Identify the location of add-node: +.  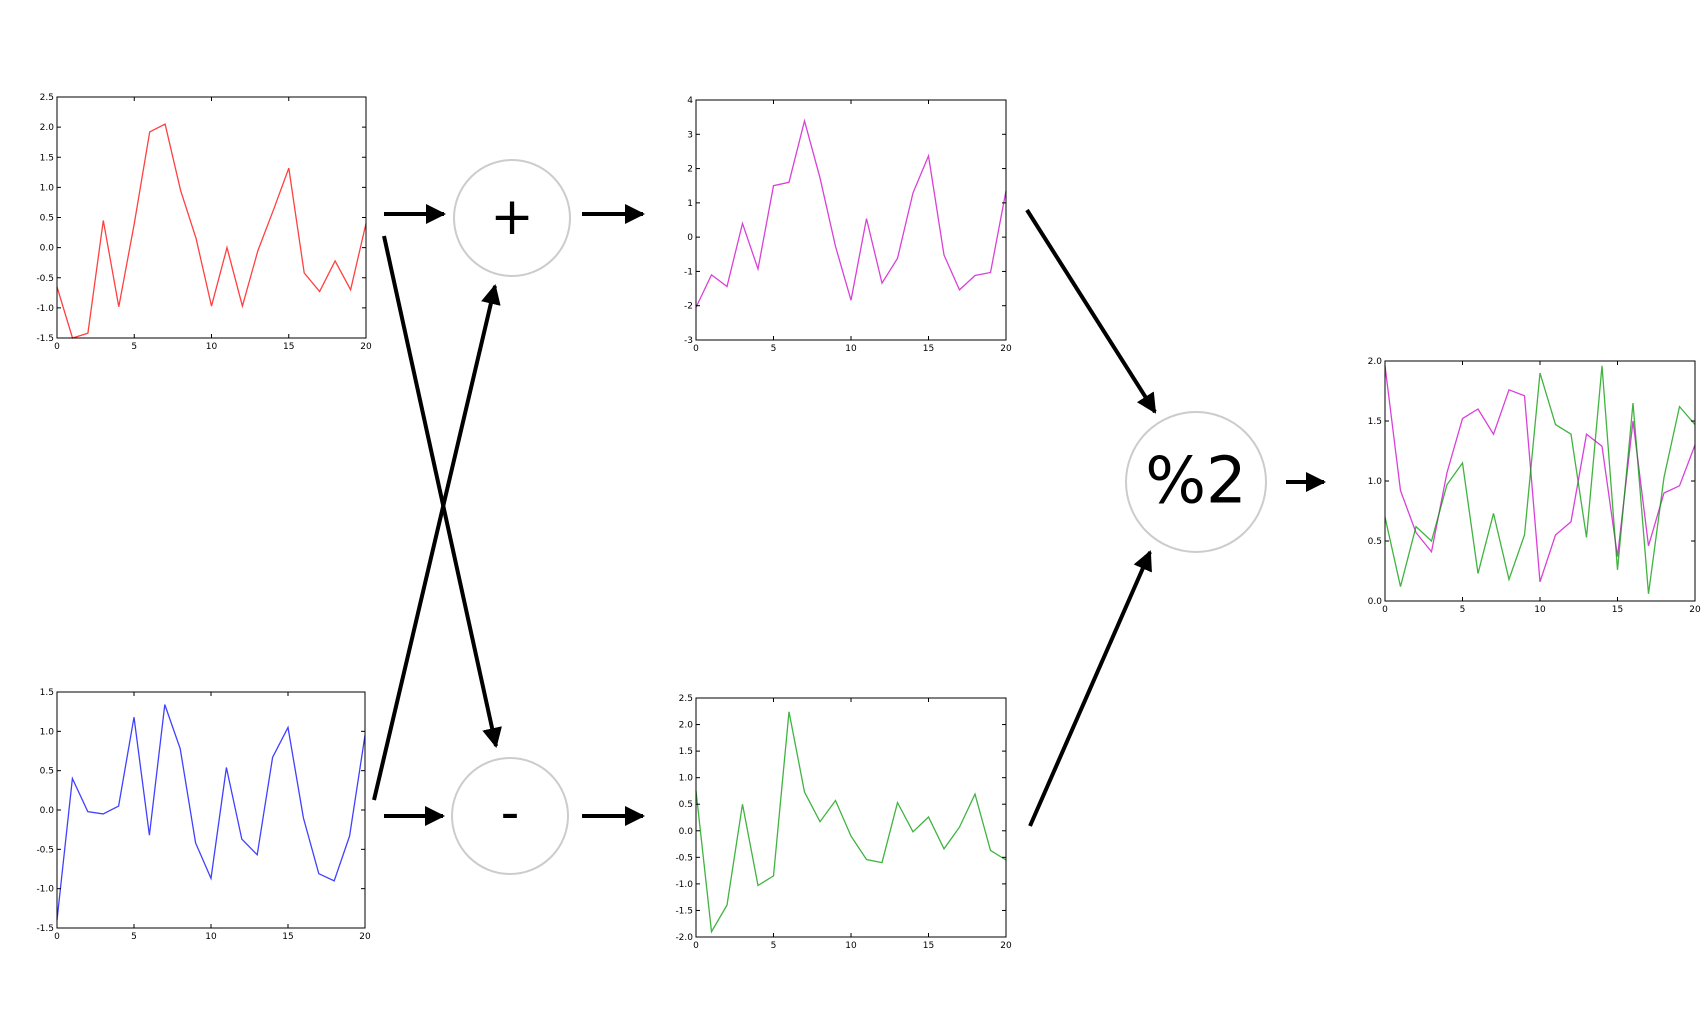
(512, 218).